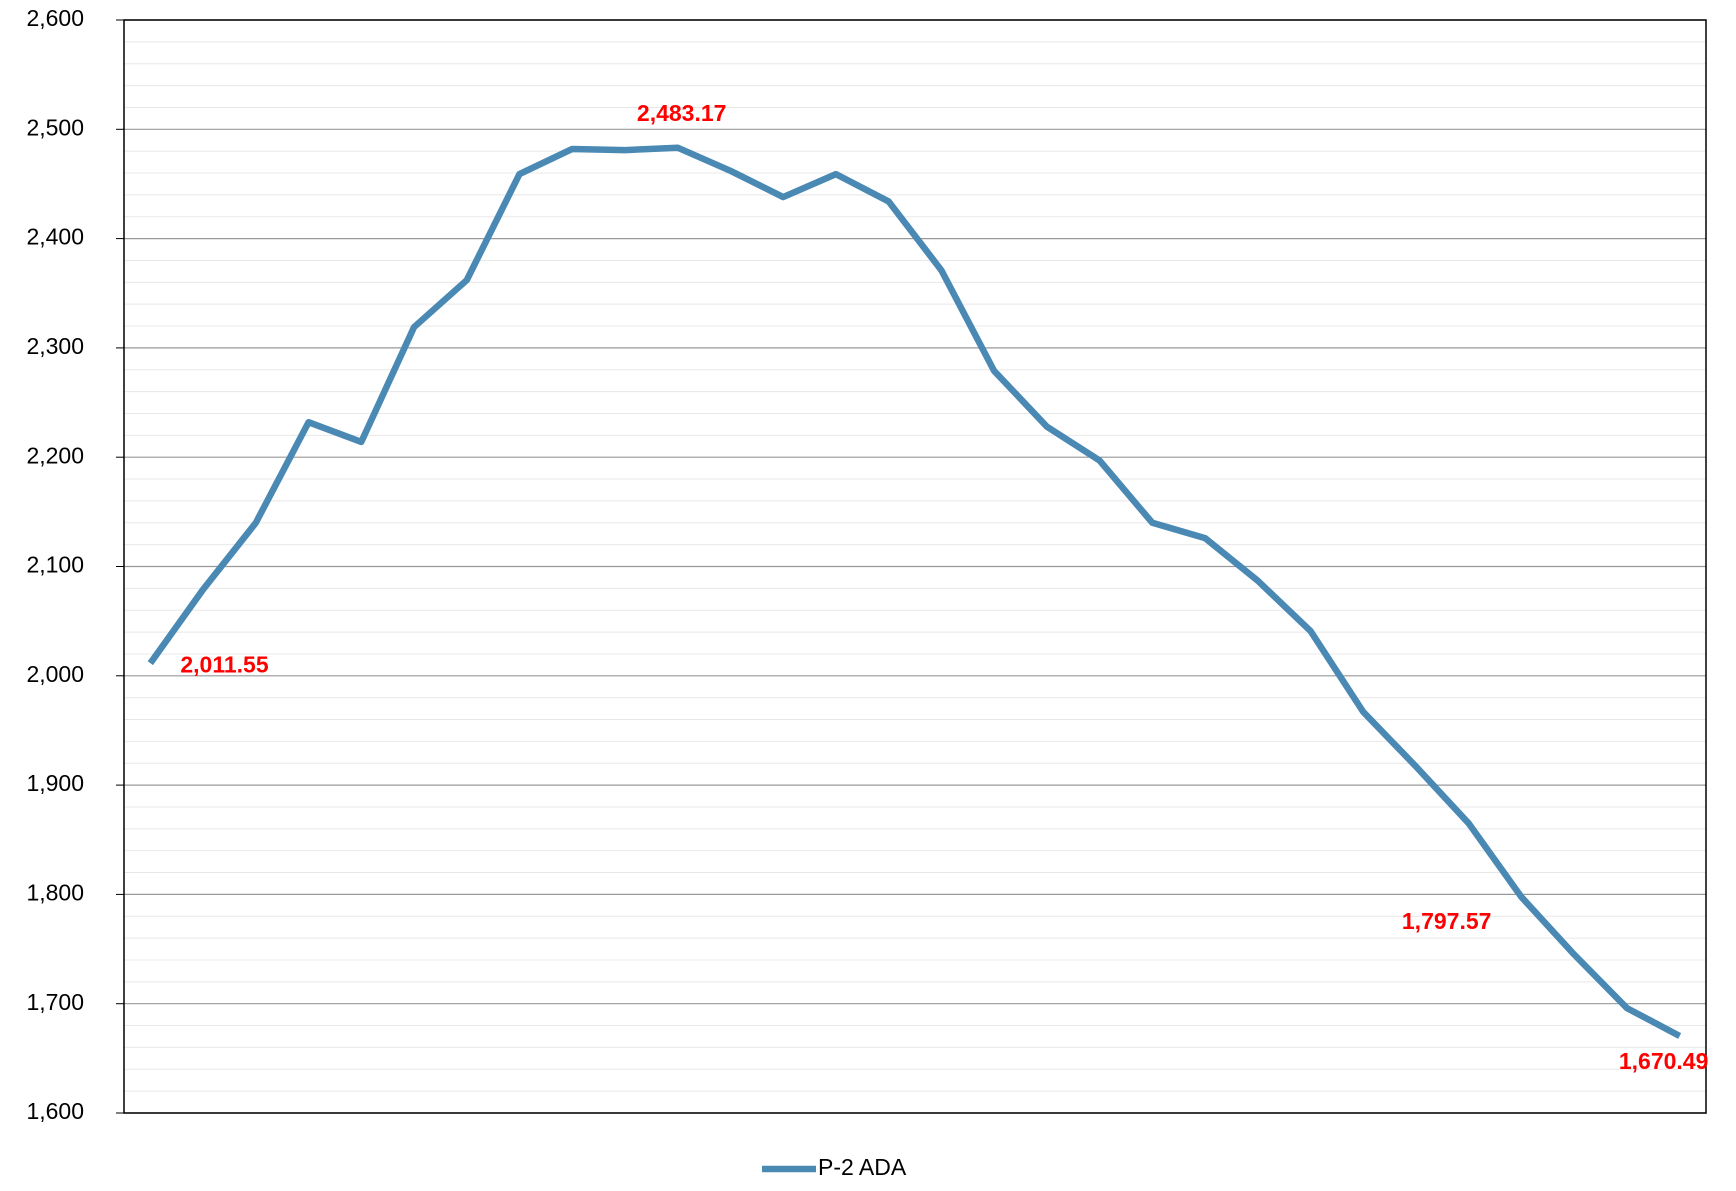 This screenshot has width=1736, height=1191. What do you see at coordinates (55, 237) in the screenshot?
I see `y-tick-label: 2,400` at bounding box center [55, 237].